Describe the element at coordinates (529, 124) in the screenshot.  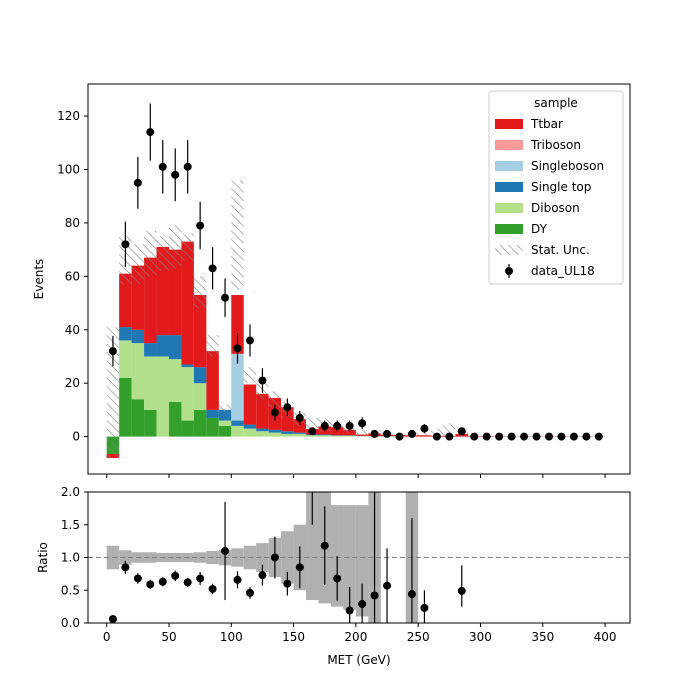
I see `legend-entry: Ttbar` at that location.